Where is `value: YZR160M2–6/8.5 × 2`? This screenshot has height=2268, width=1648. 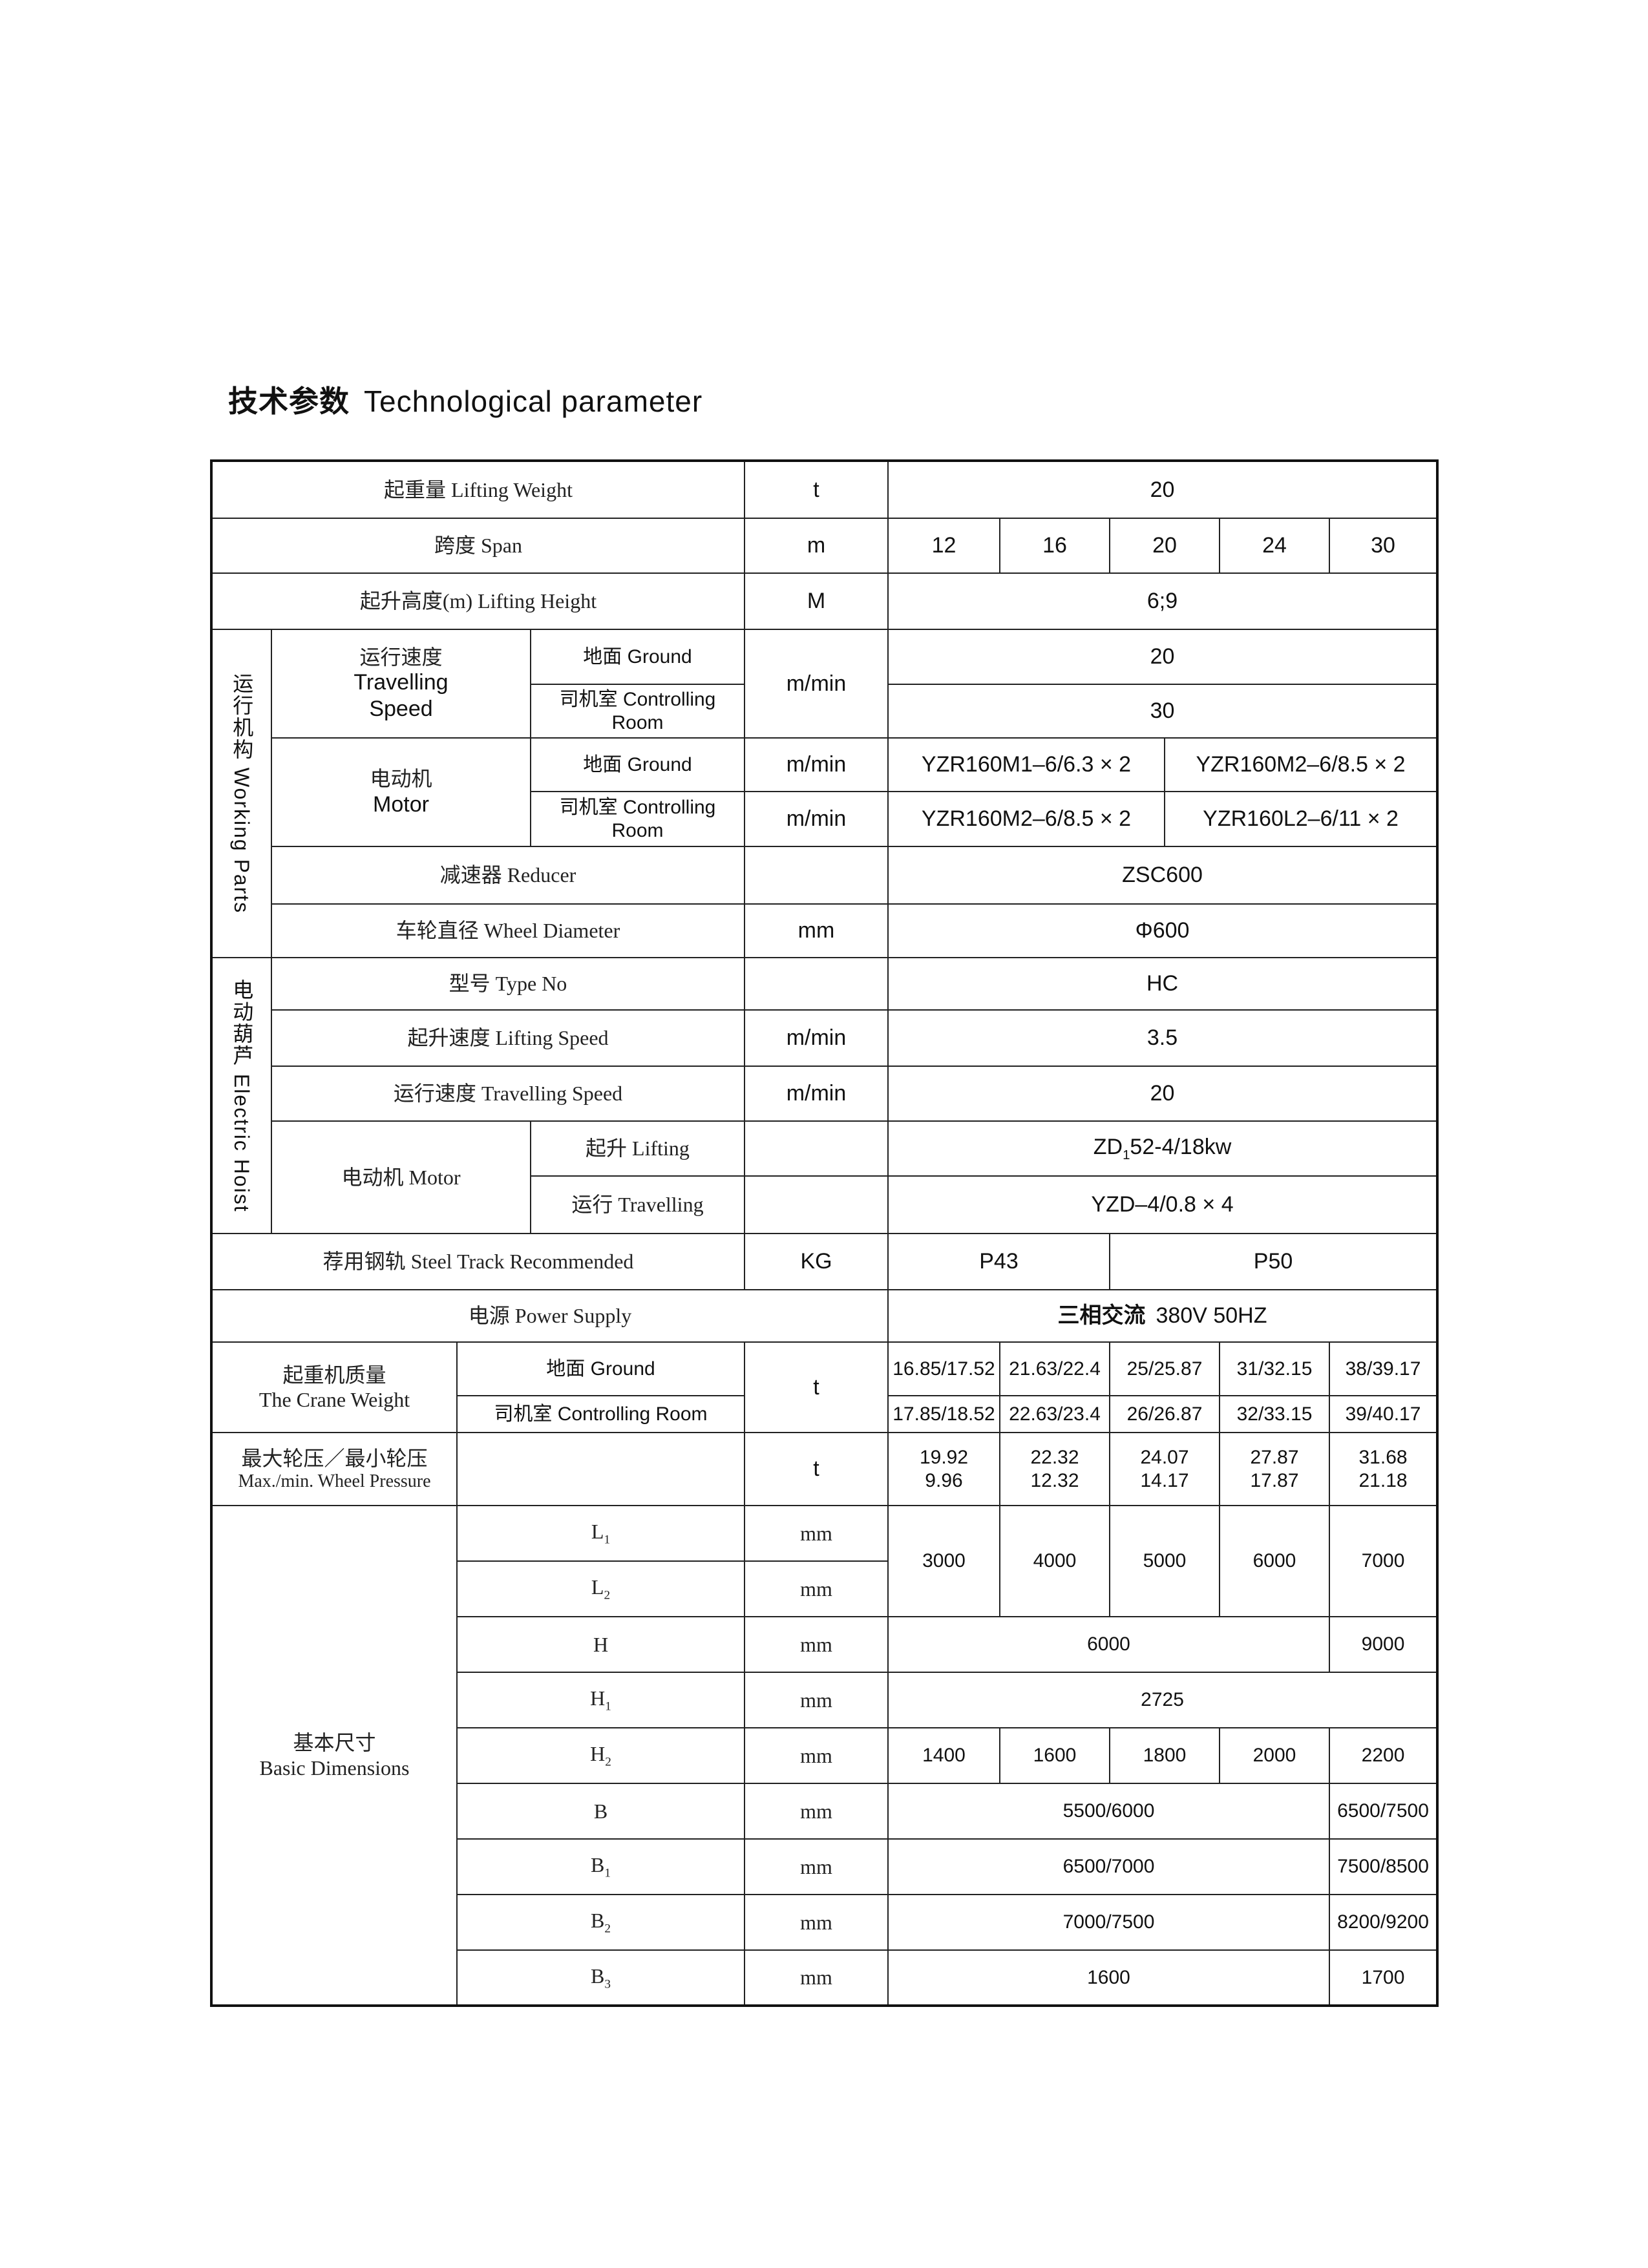
value: YZR160M2–6/8.5 × 2 is located at coordinates (1026, 819).